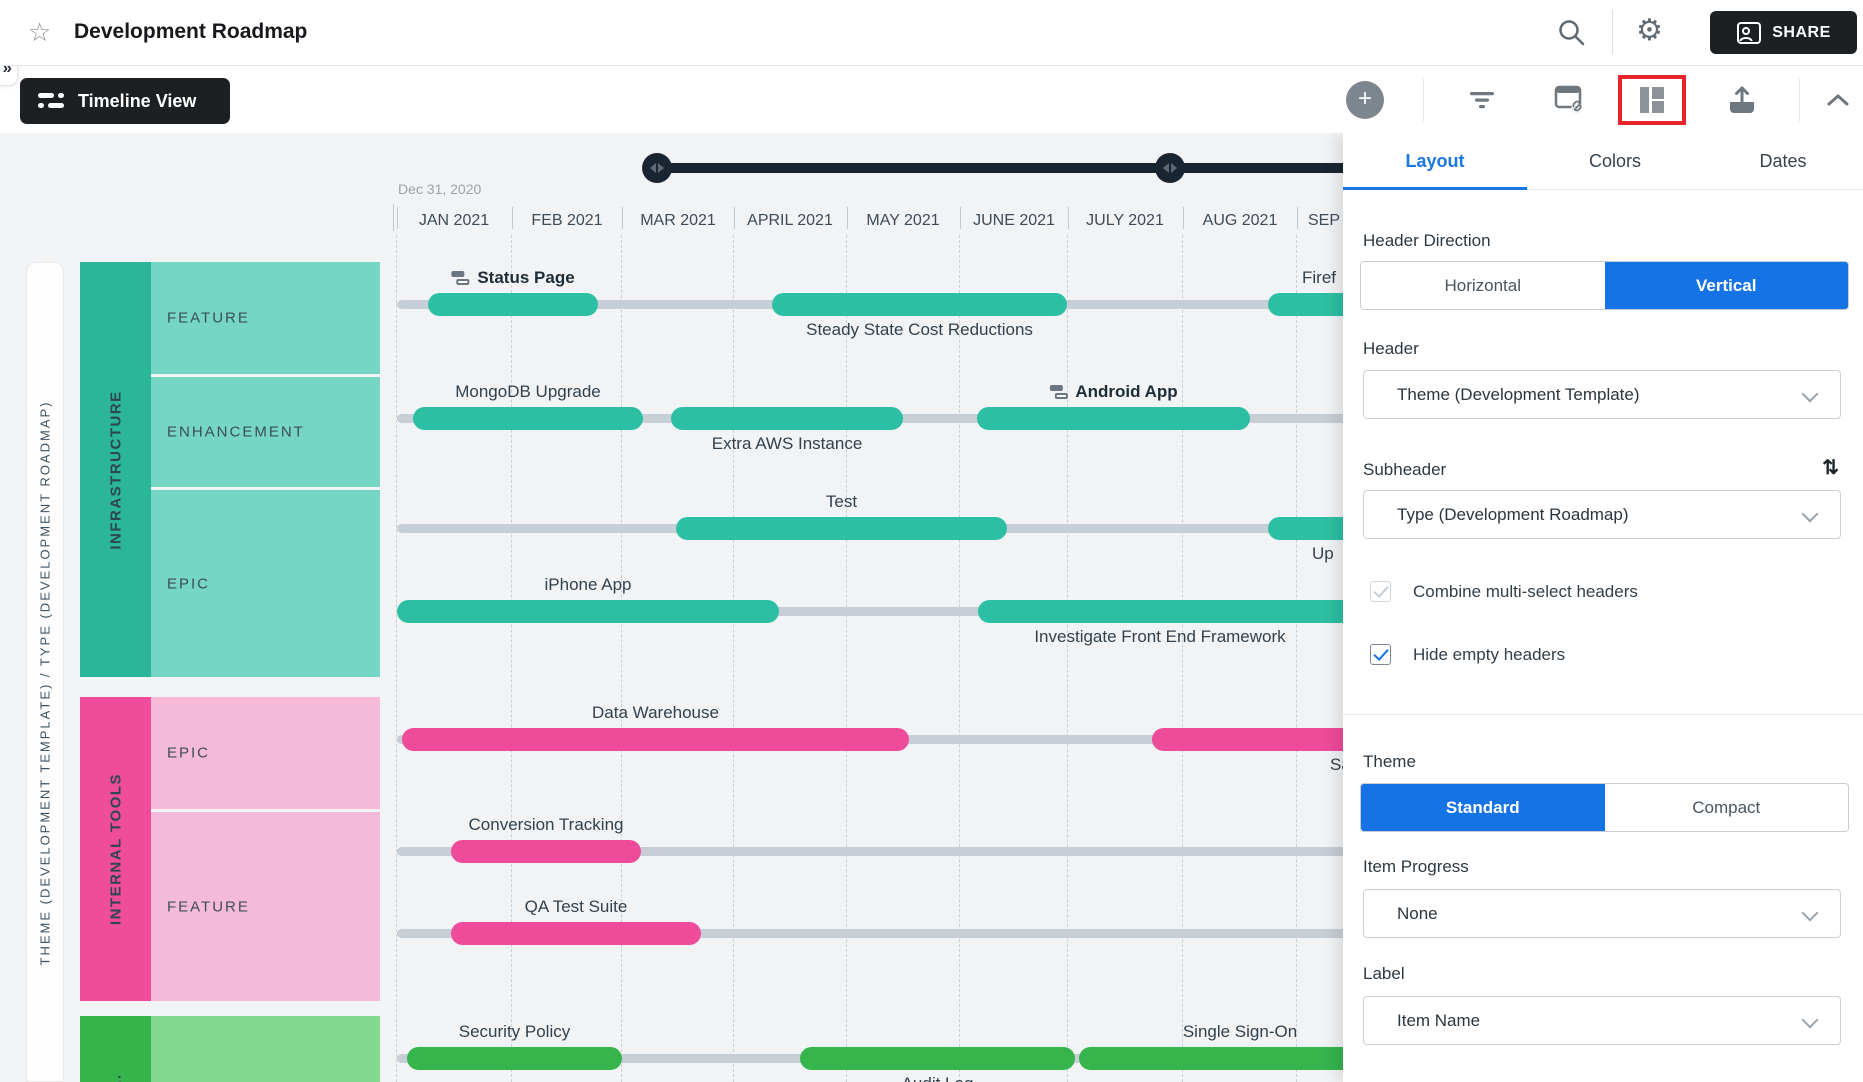 The image size is (1863, 1082). Describe the element at coordinates (191, 31) in the screenshot. I see `page-title: Development Roadmap` at that location.